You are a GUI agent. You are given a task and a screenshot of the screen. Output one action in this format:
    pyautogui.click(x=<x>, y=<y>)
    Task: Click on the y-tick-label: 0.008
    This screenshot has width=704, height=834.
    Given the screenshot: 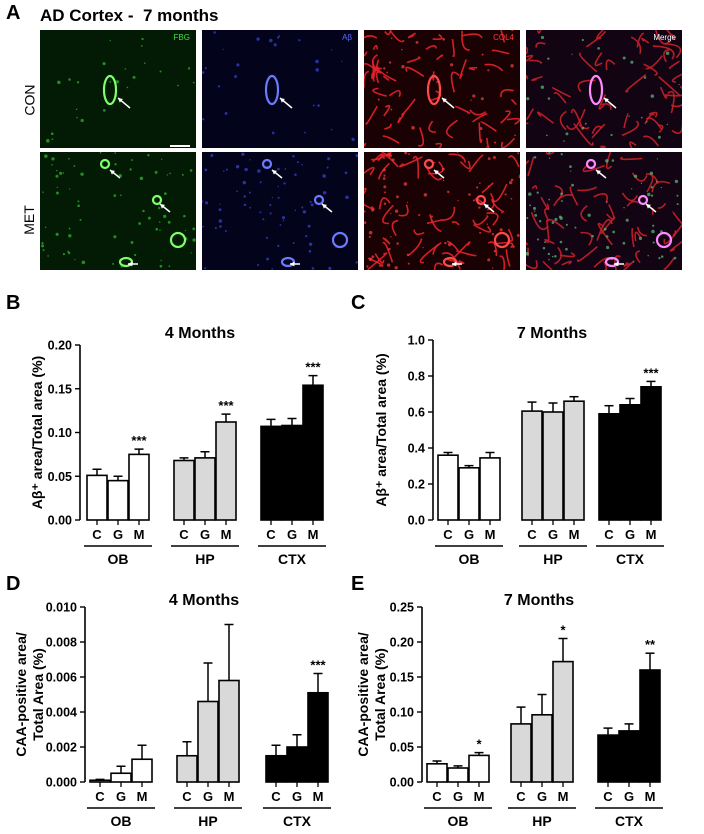 What is the action you would take?
    pyautogui.click(x=61, y=643)
    